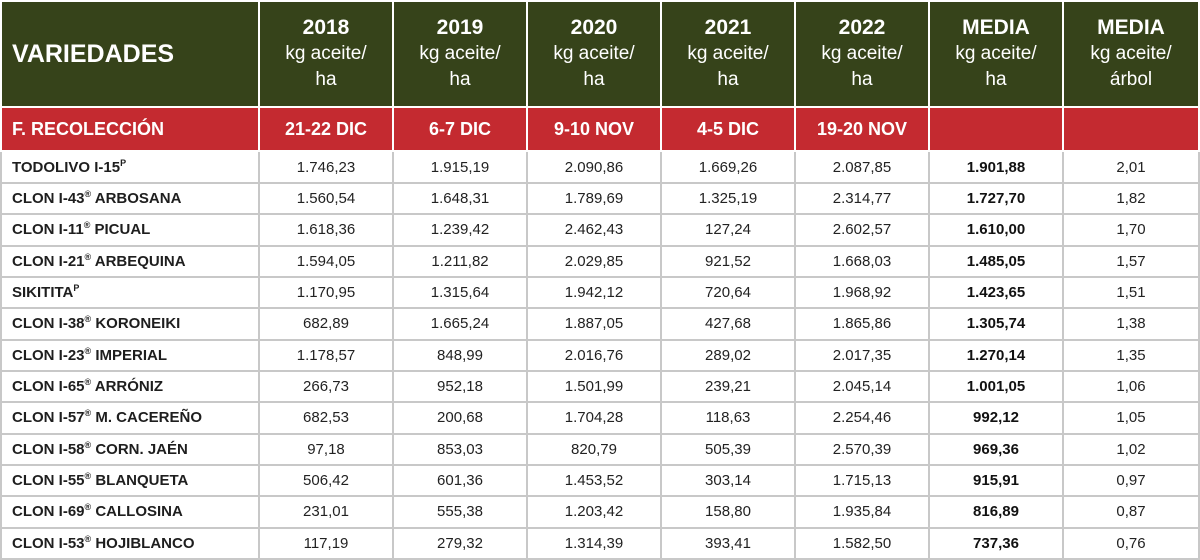 This screenshot has height=560, width=1200. What do you see at coordinates (862, 292) in the screenshot?
I see `yield-cell: 1.968,92` at bounding box center [862, 292].